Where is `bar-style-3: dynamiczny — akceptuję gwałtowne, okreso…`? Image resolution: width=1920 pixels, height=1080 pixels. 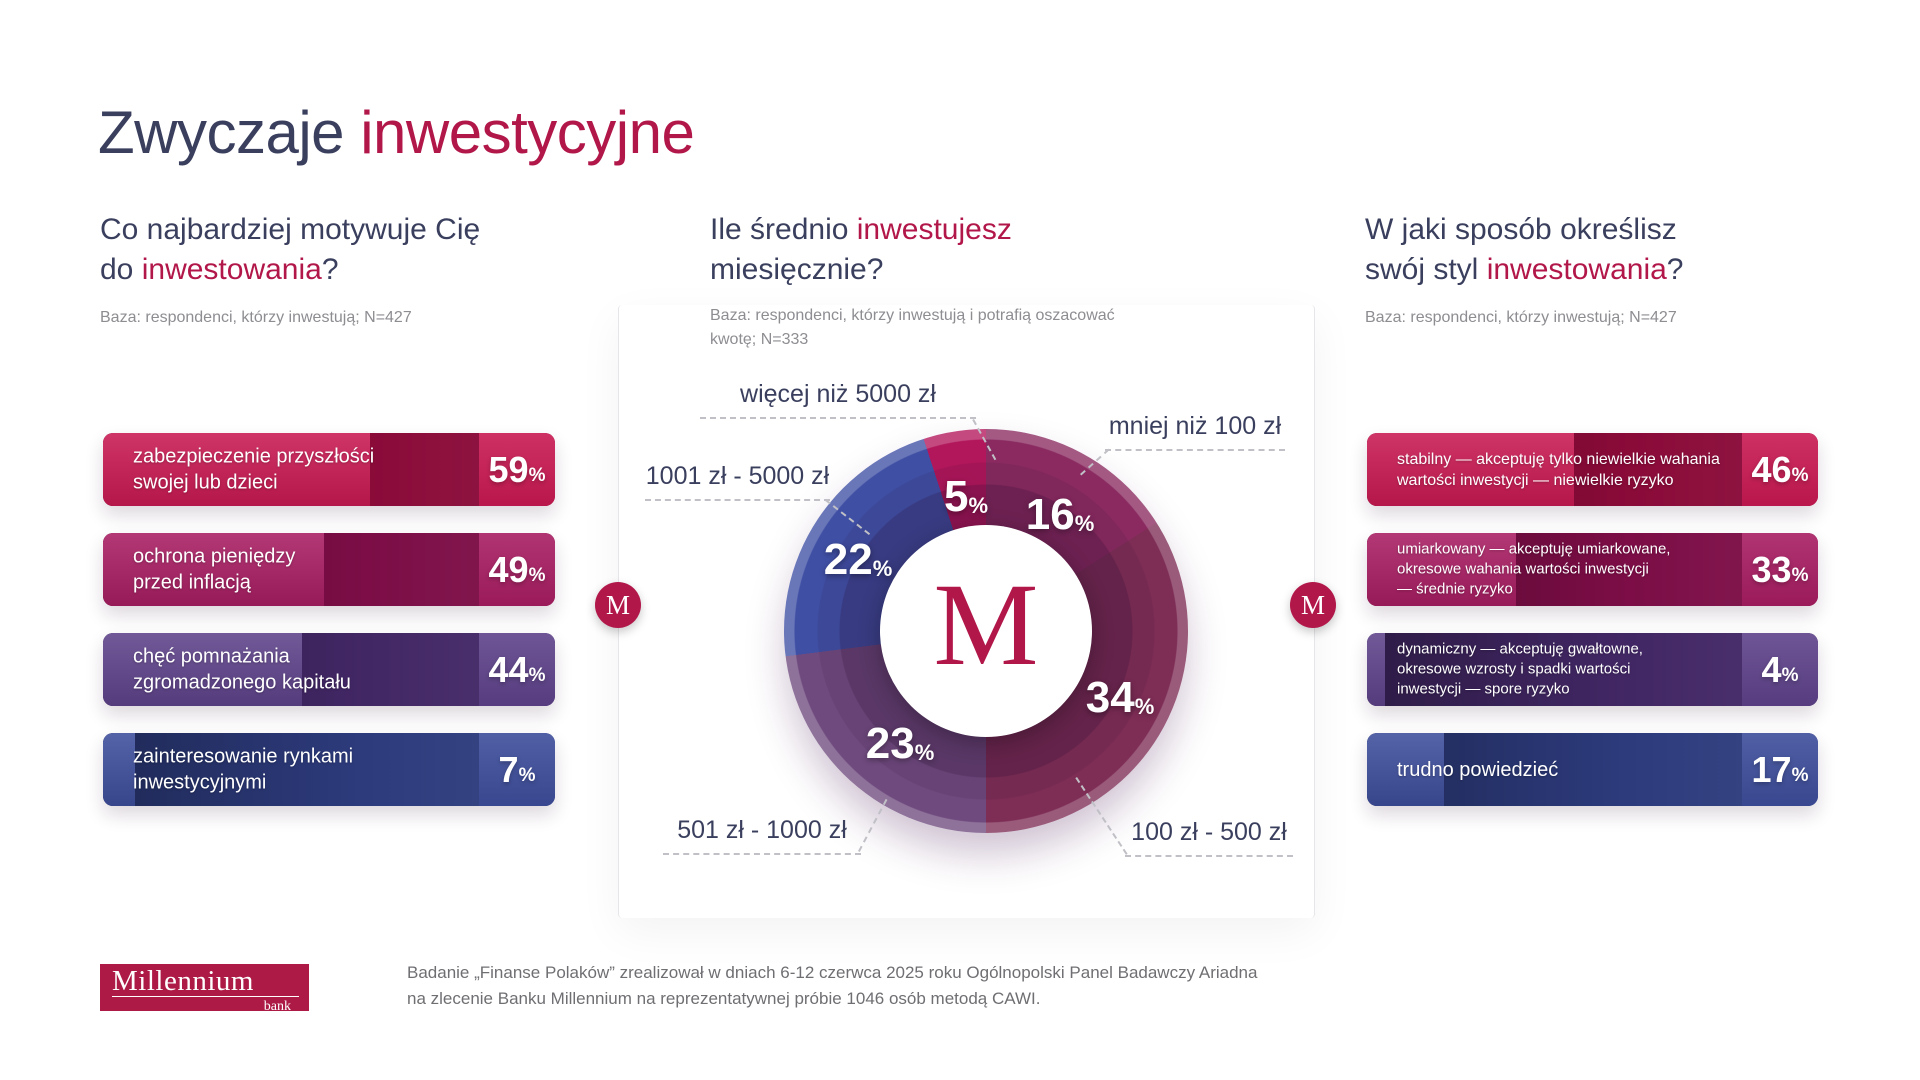 bar-style-3: dynamiczny — akceptuję gwałtowne, okreso… is located at coordinates (1592, 669).